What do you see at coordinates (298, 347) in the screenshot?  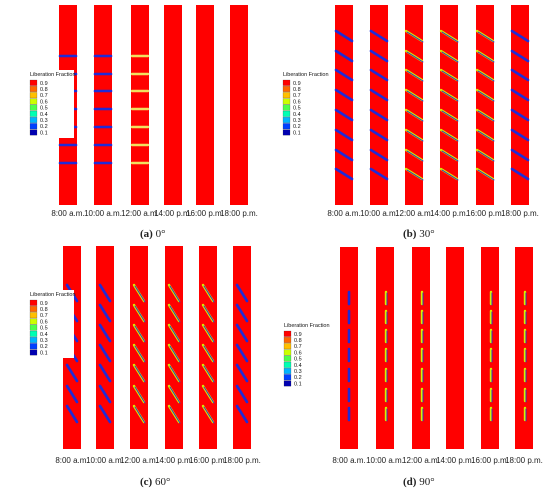 I see `legend-label-d-3: 0.7` at bounding box center [298, 347].